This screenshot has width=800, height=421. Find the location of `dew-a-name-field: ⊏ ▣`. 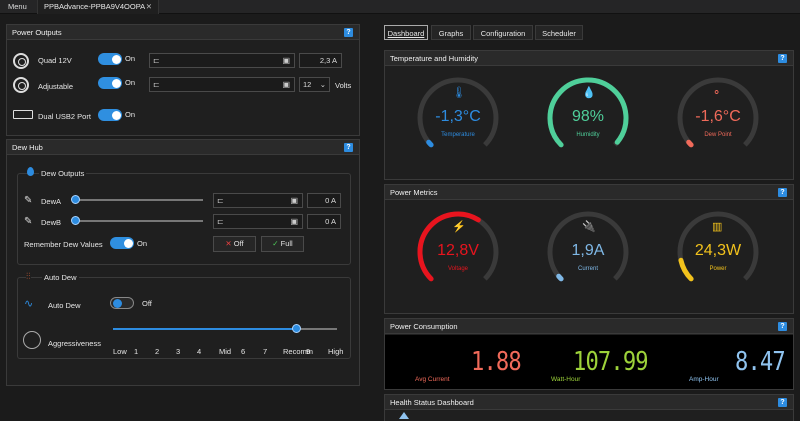

dew-a-name-field: ⊏ ▣ is located at coordinates (258, 200).